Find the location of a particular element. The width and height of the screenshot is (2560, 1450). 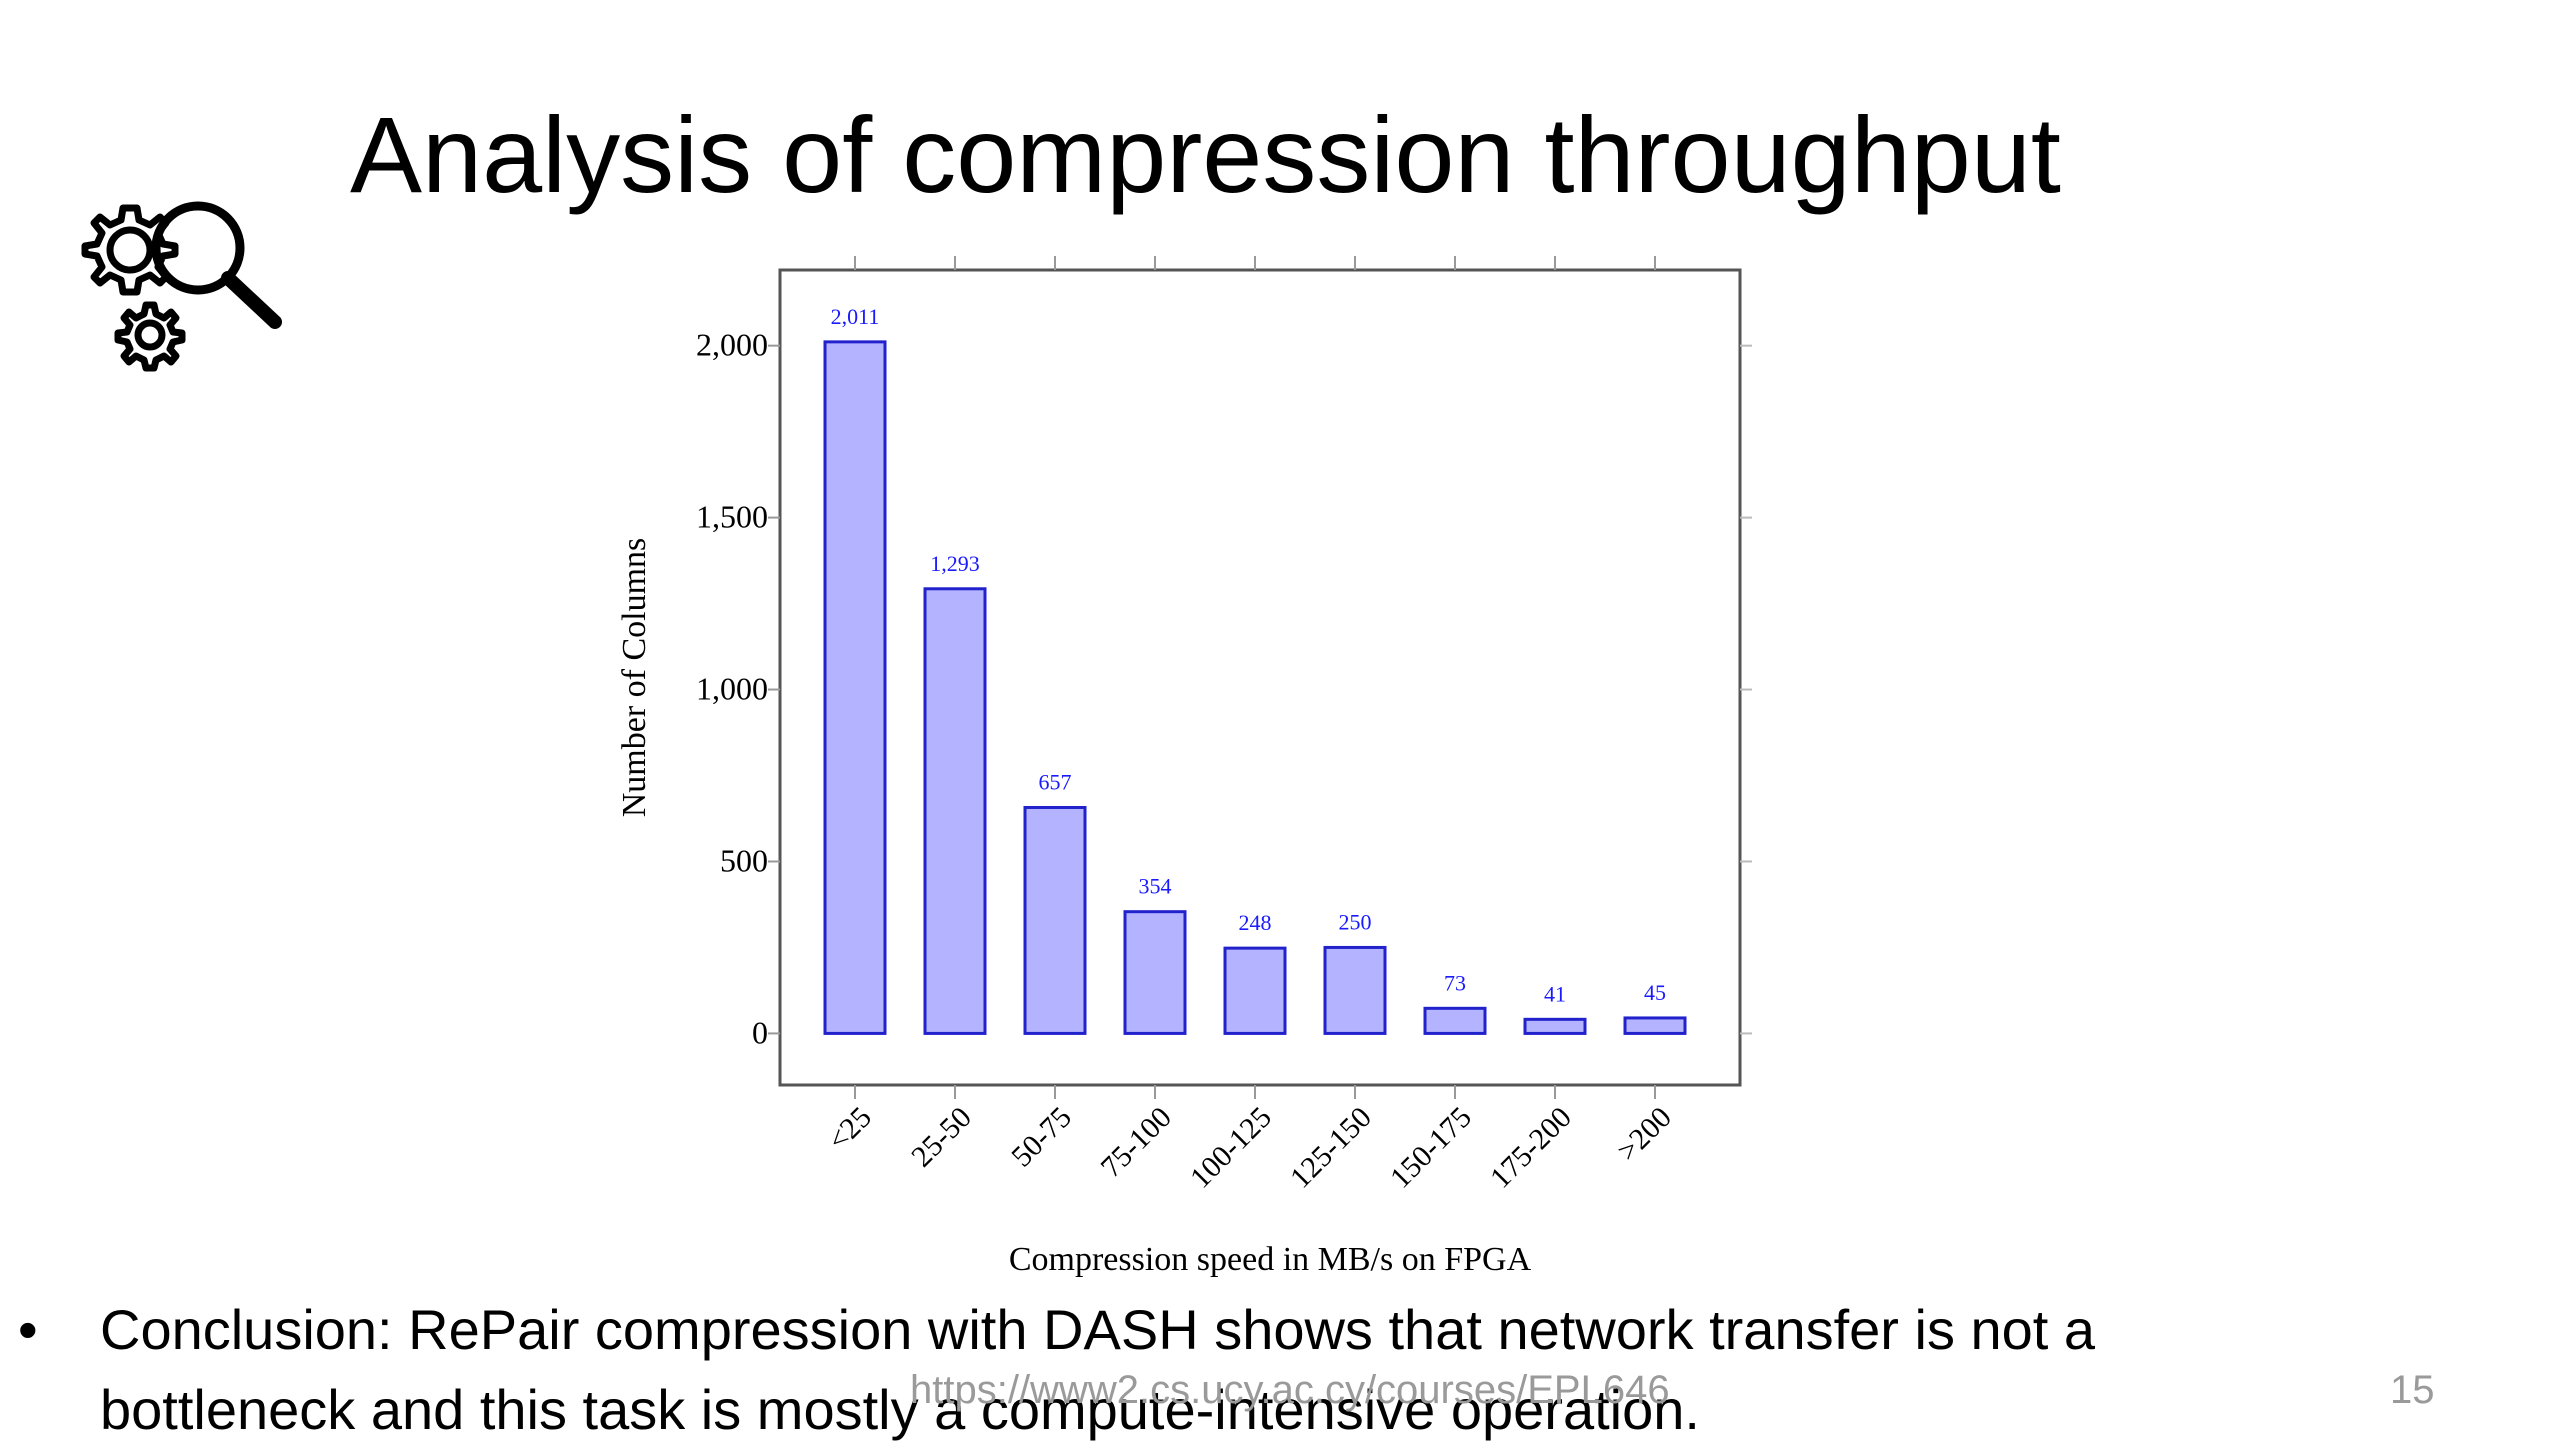

bar-value-label: 250 is located at coordinates (1355, 921).